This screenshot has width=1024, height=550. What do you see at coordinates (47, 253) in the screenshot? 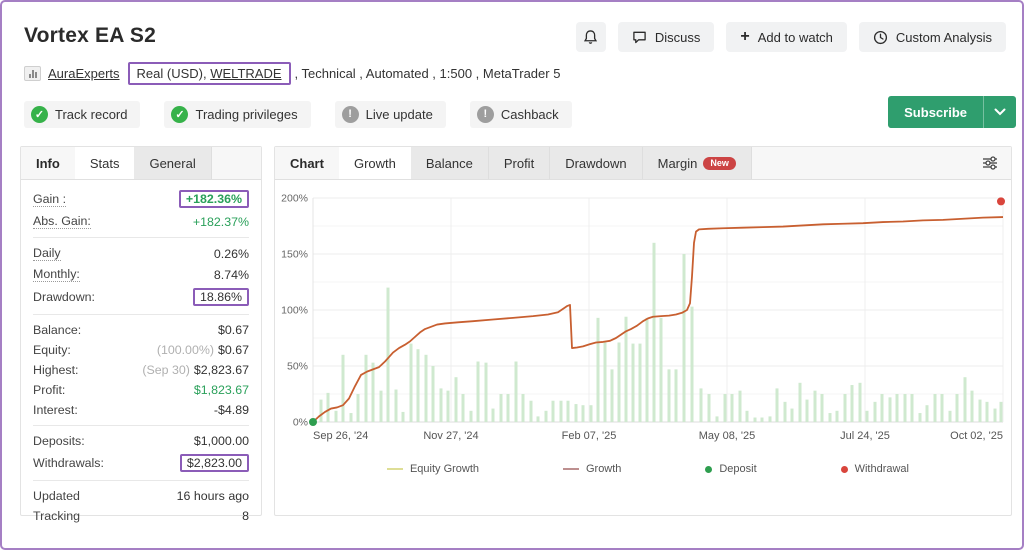
I see `stat-label: Daily` at bounding box center [47, 253].